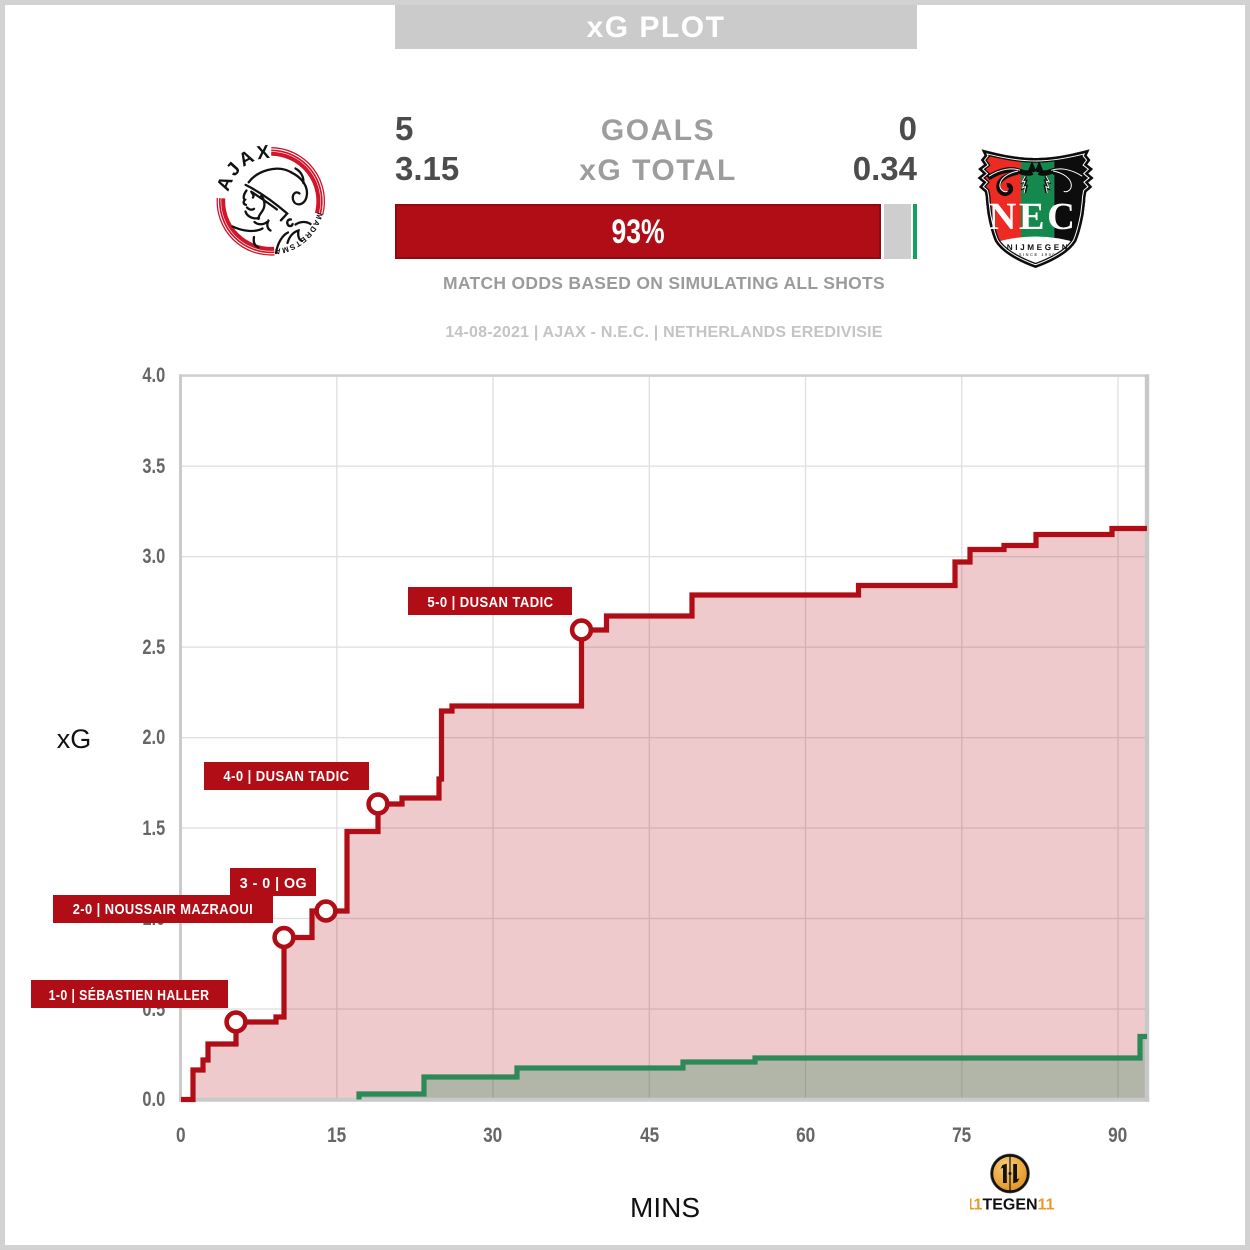  I want to click on svg-text: NEC, so click(1033, 217).